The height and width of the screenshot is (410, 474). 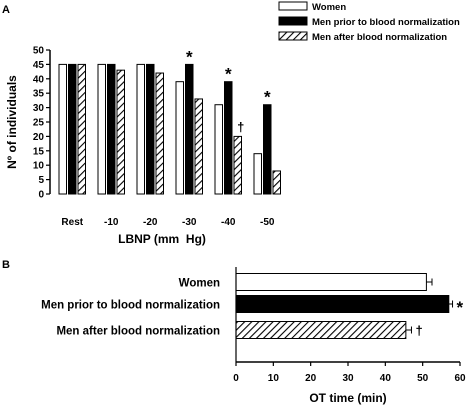 I want to click on bar--10-series-0, so click(x=101, y=129).